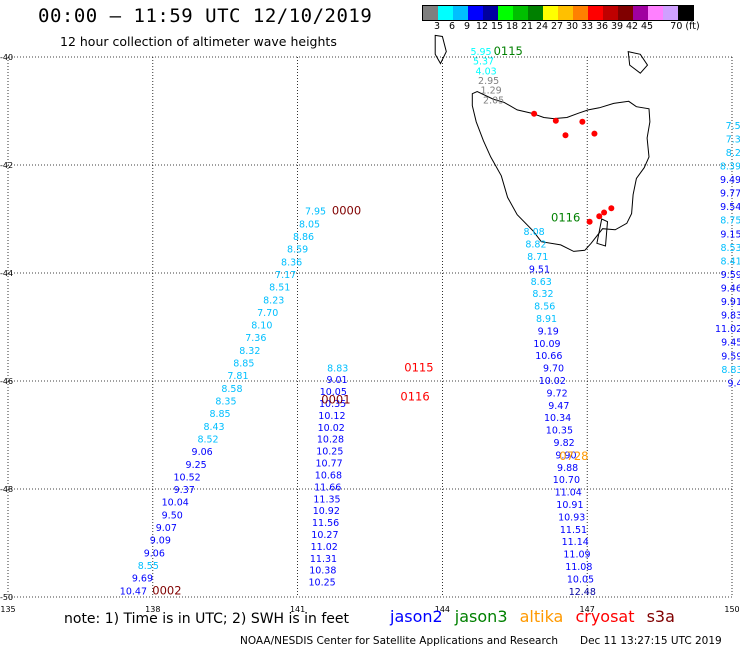  What do you see at coordinates (553, 369) in the screenshot?
I see `track-value: 9.70` at bounding box center [553, 369].